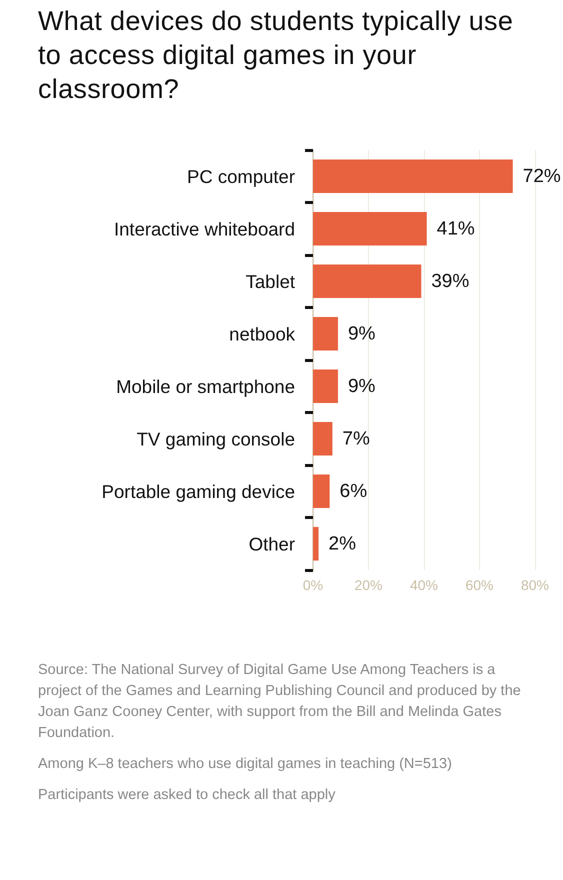  What do you see at coordinates (215, 439) in the screenshot?
I see `y-tick-label: TV gaming console` at bounding box center [215, 439].